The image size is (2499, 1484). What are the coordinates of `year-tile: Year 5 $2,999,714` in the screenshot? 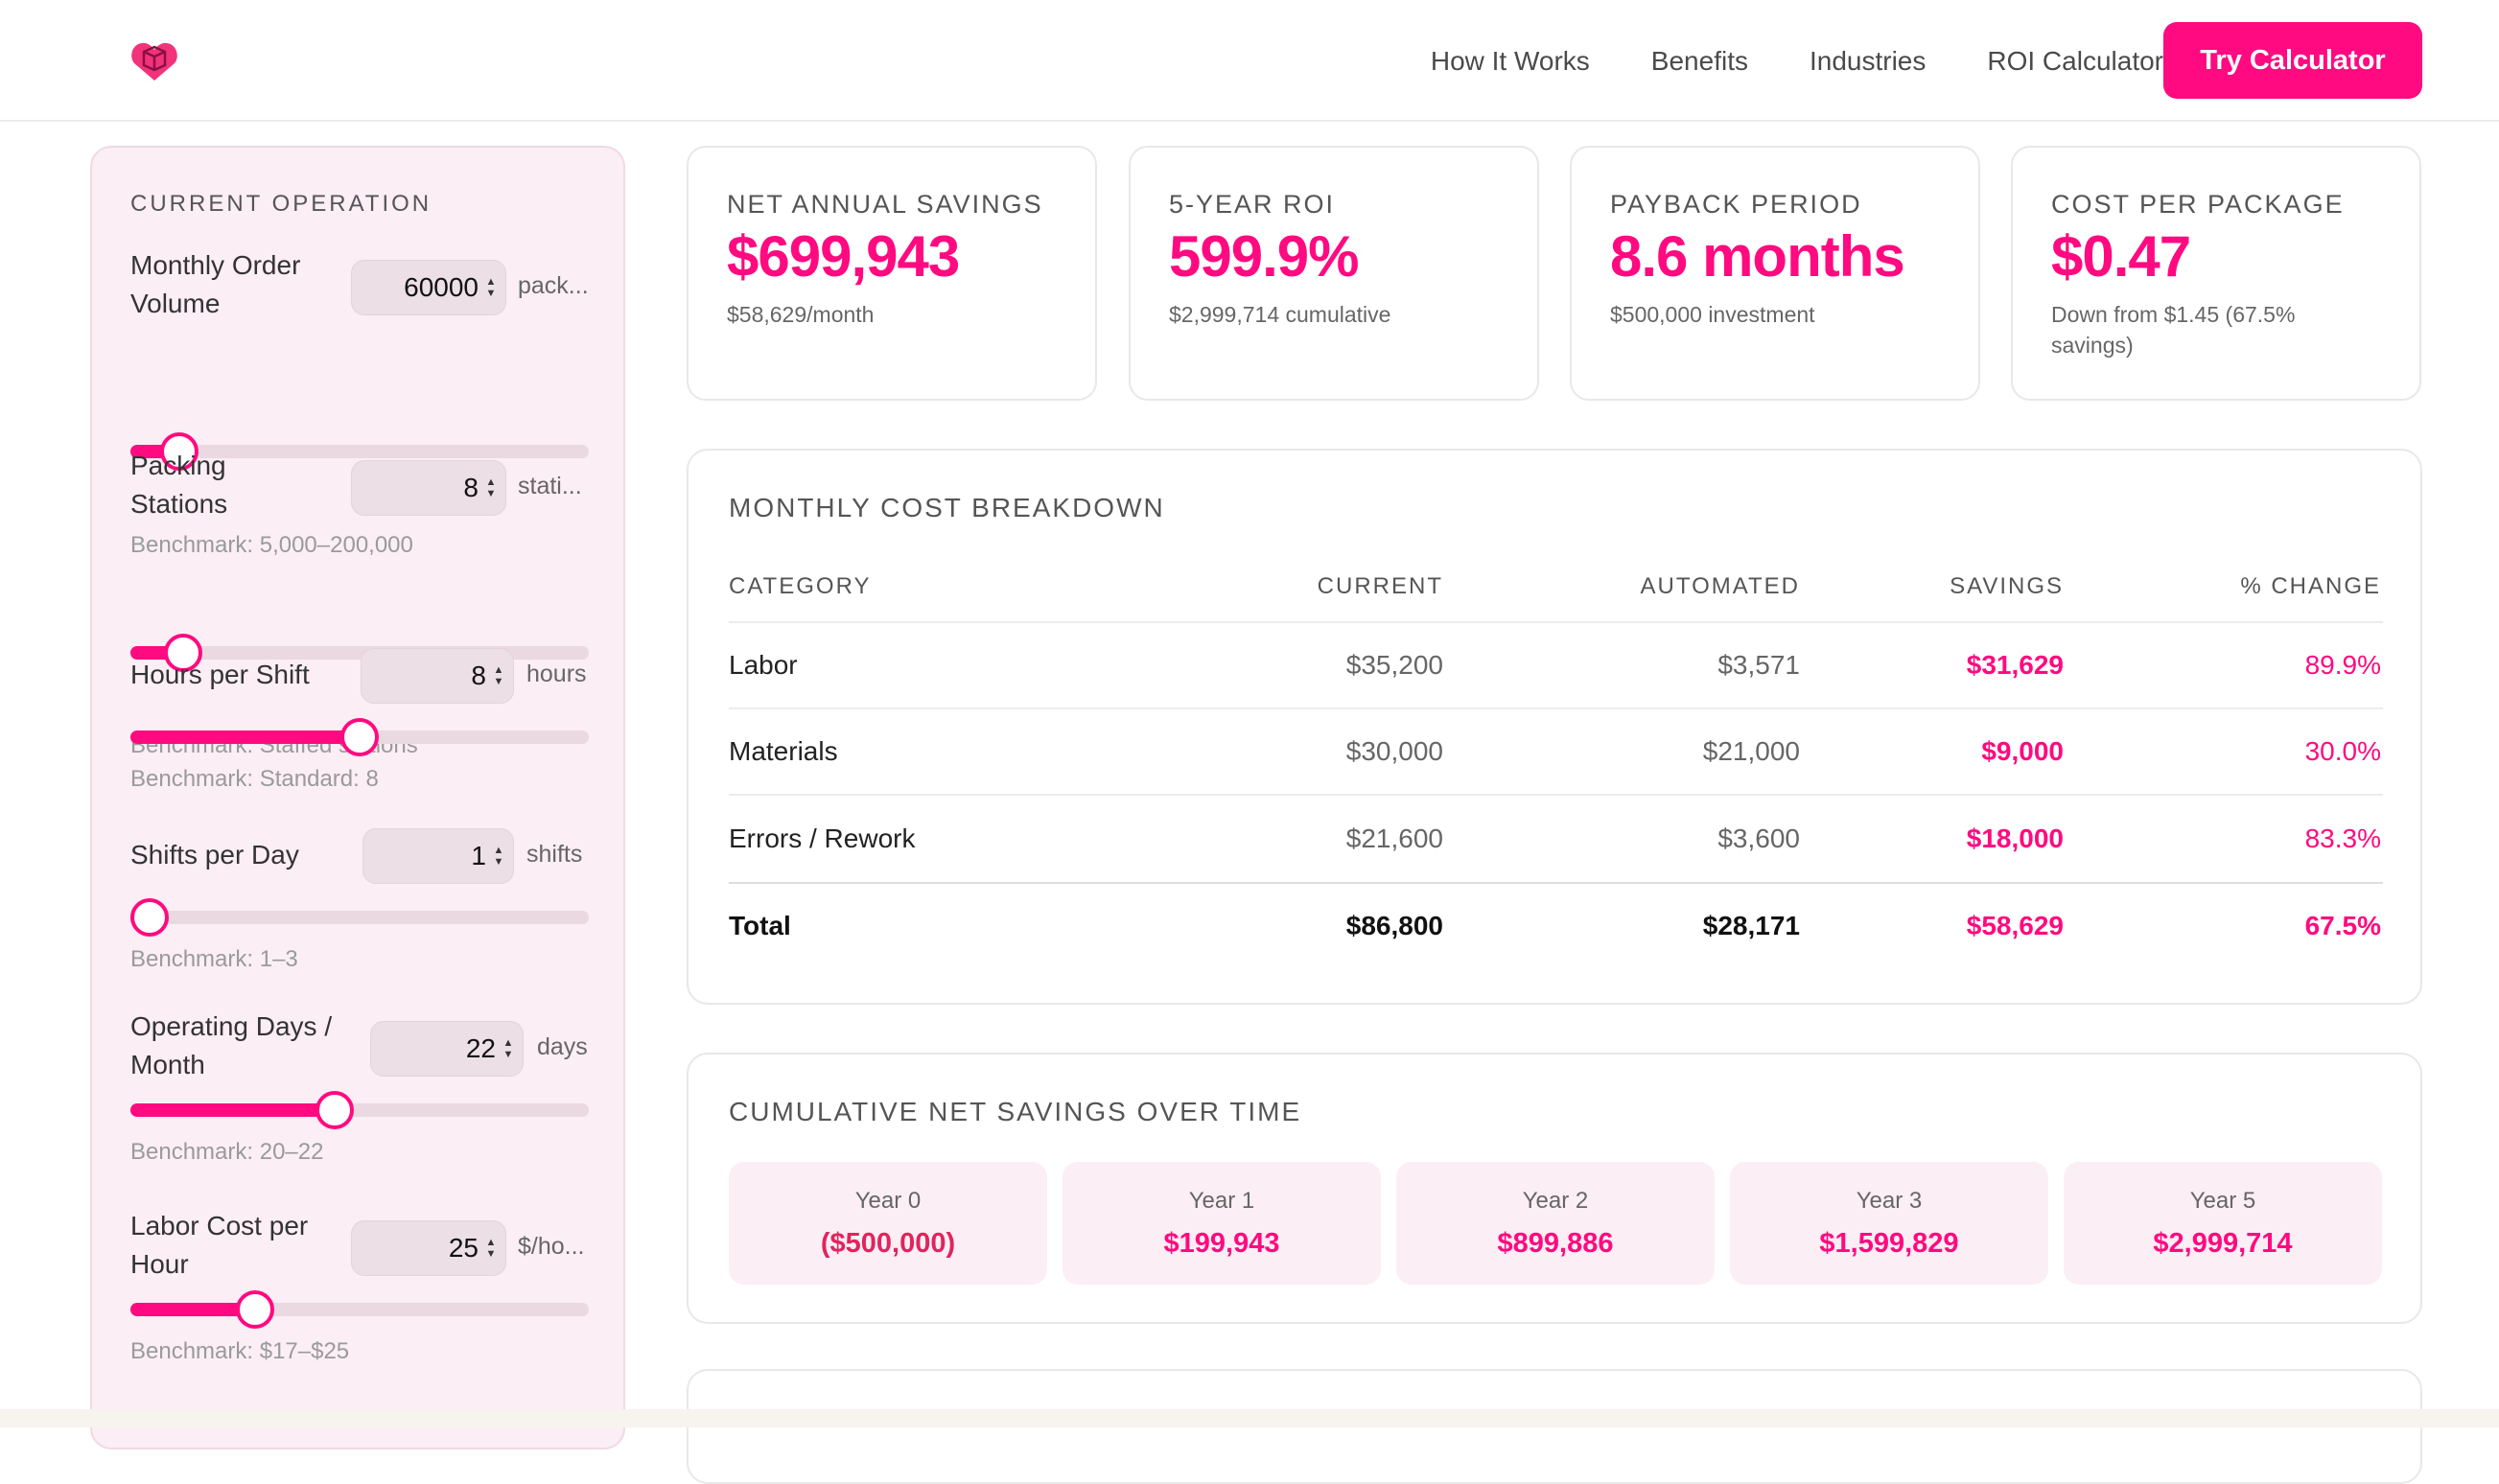 It's located at (2223, 1223).